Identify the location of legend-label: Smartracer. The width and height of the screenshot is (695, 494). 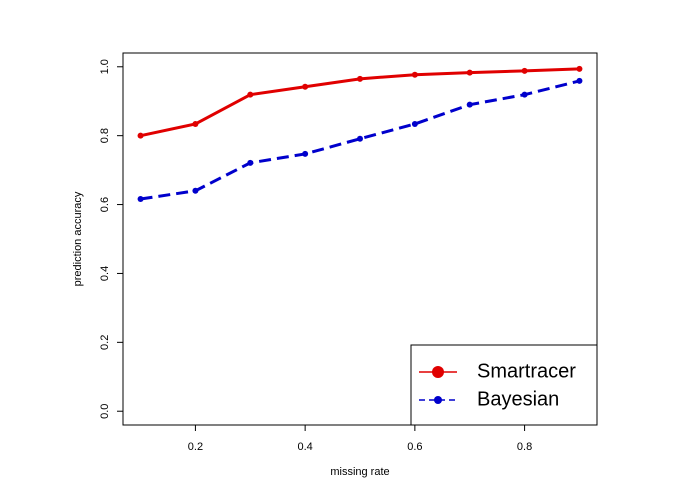
(526, 371).